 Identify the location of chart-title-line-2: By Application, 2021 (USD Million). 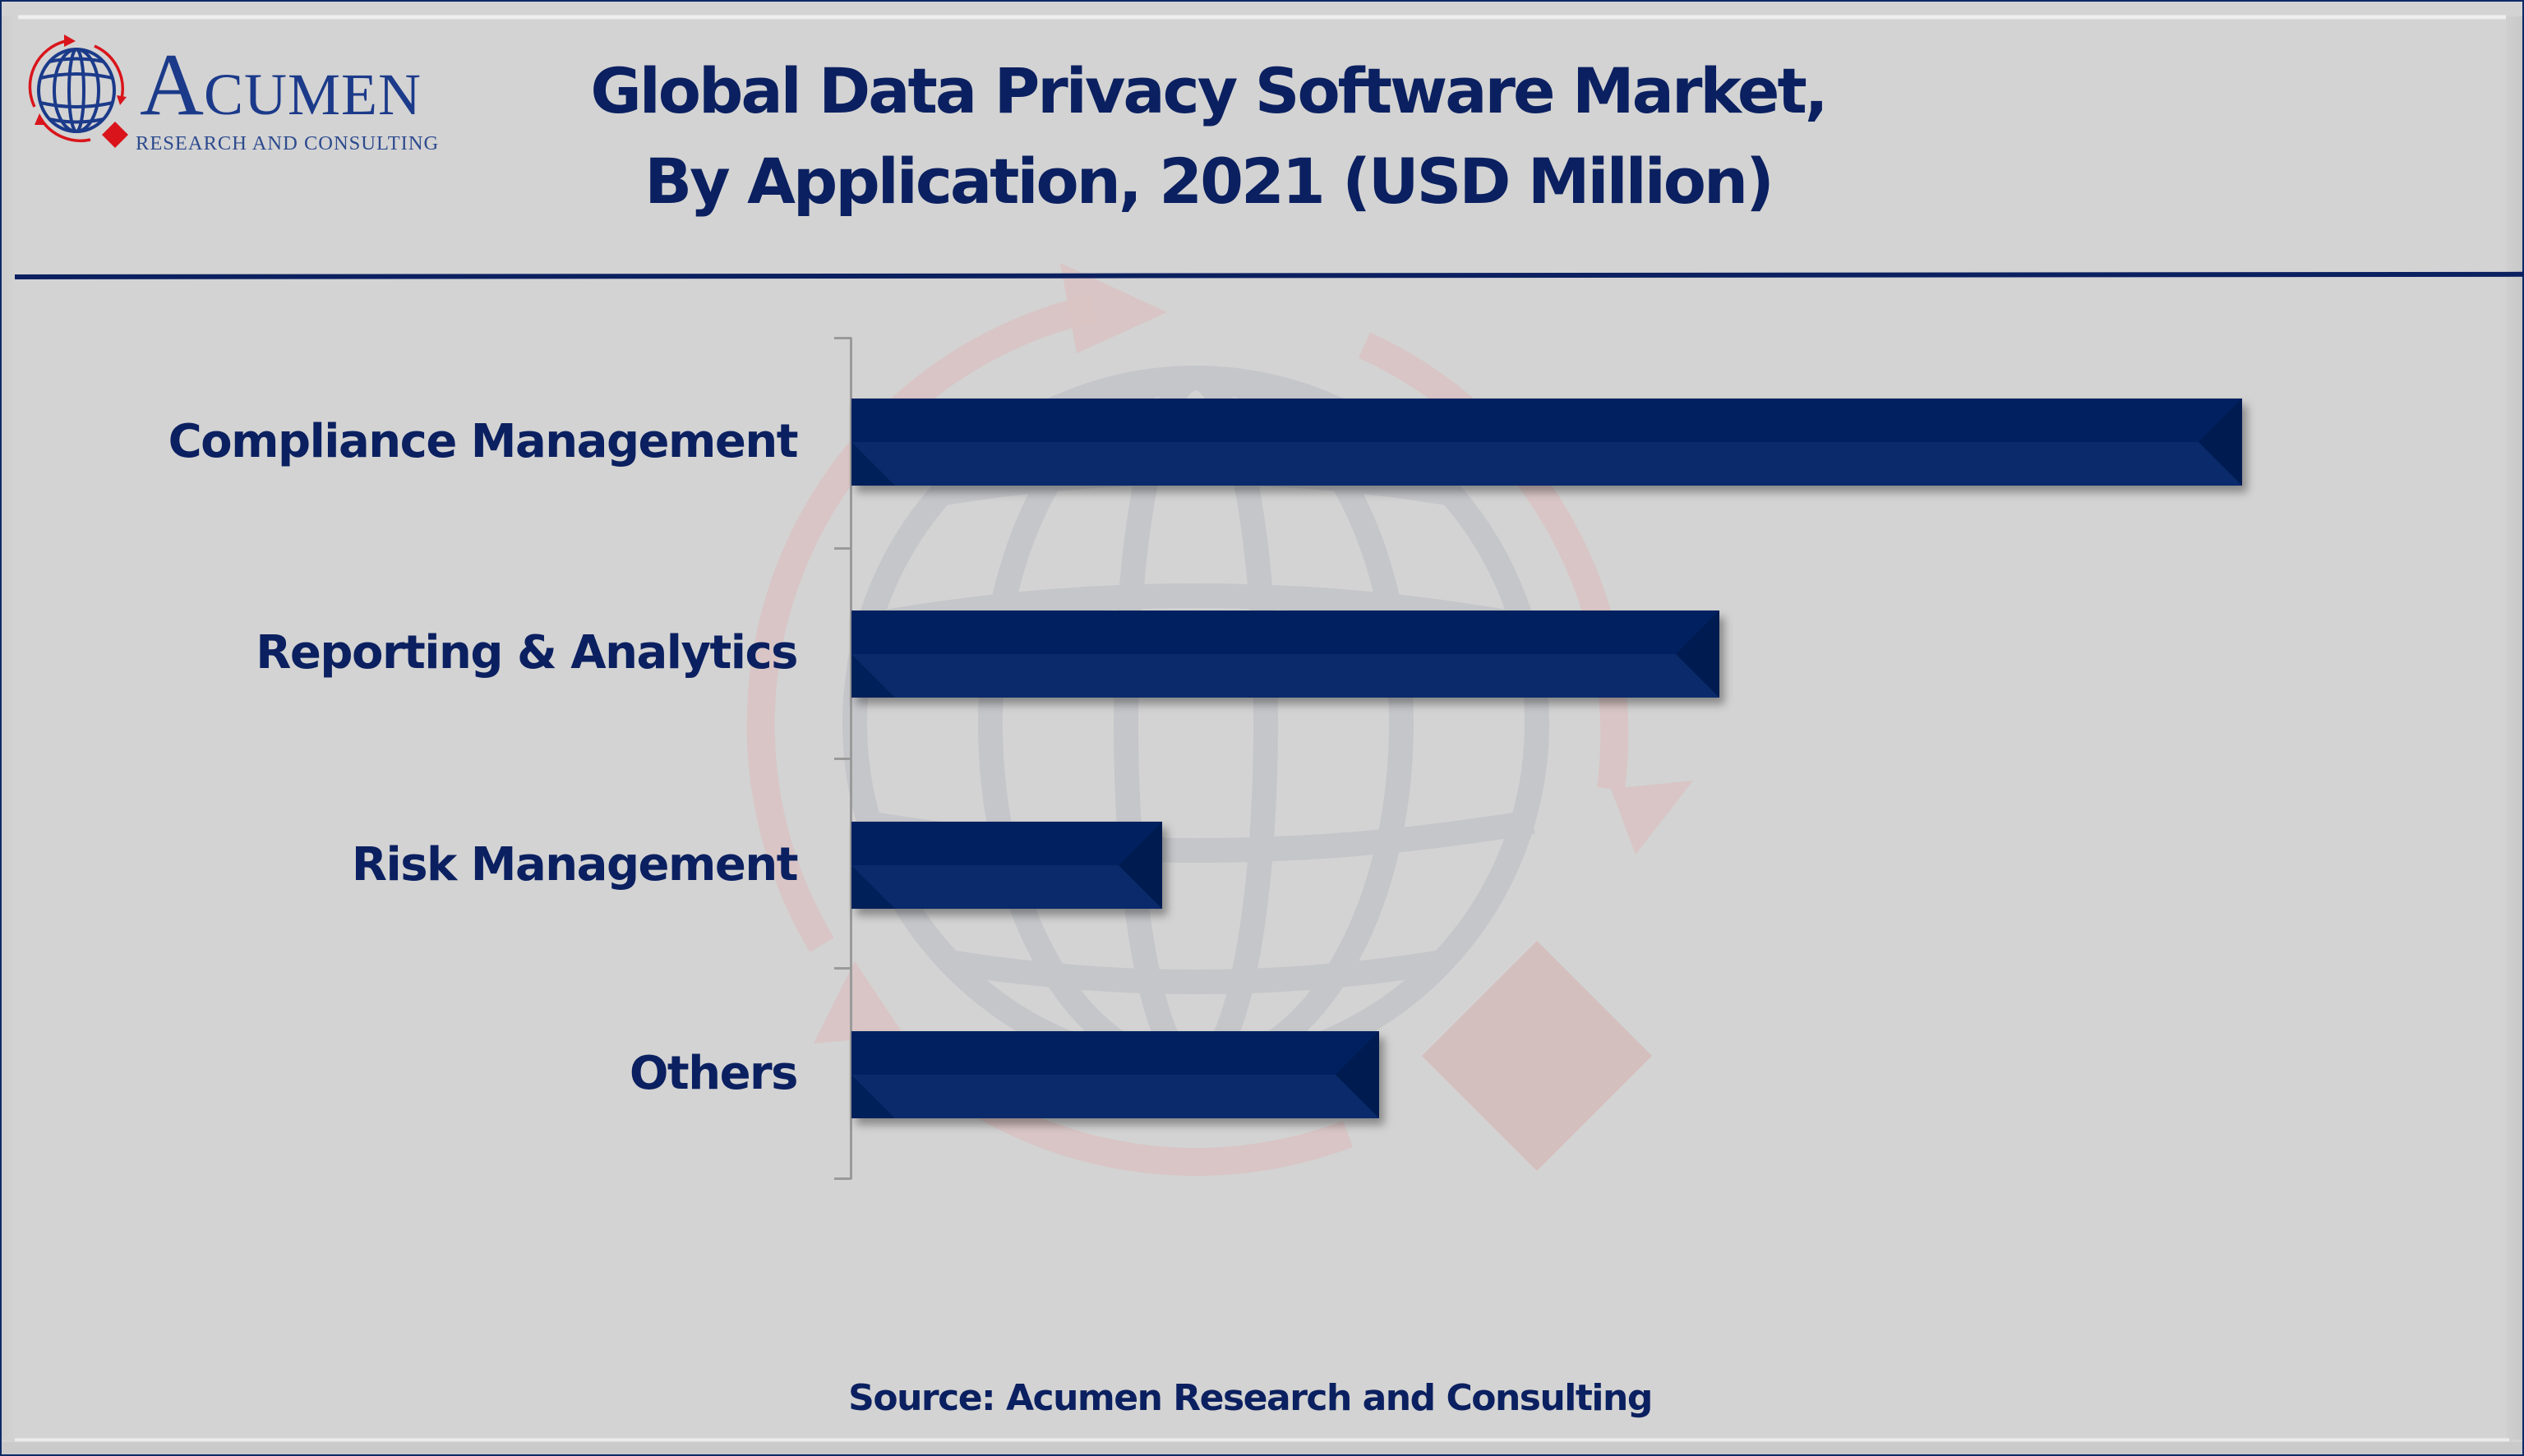
(1209, 181).